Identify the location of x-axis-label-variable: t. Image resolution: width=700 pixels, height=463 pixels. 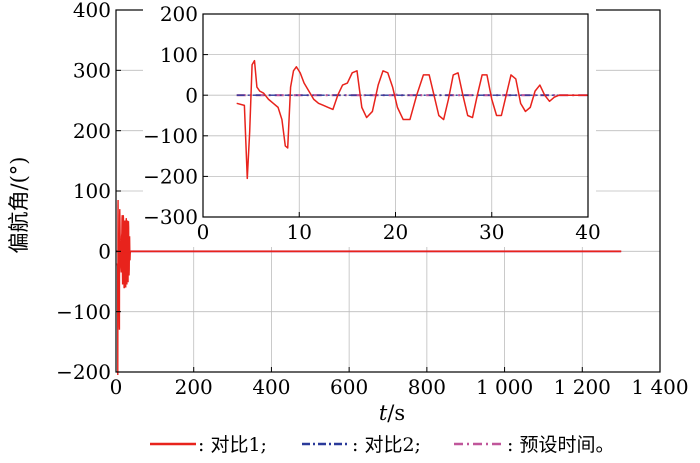
(383, 413).